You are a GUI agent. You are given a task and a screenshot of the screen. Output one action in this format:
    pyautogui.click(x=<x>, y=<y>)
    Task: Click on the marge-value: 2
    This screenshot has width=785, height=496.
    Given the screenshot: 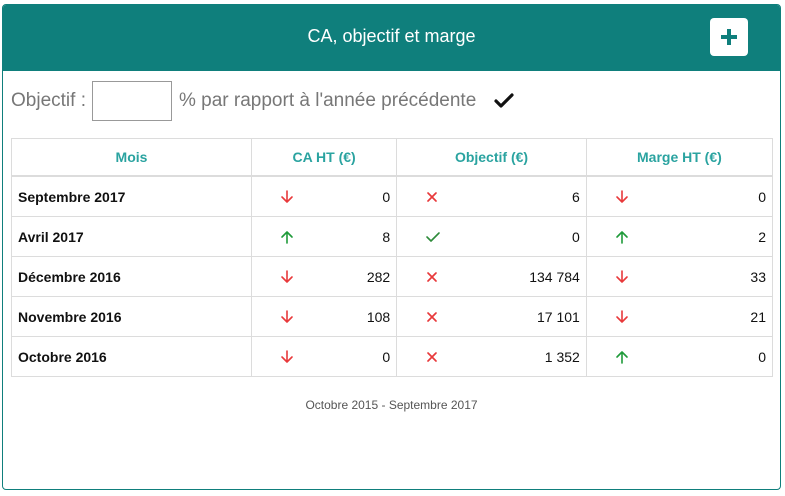 What is the action you would take?
    pyautogui.click(x=762, y=236)
    